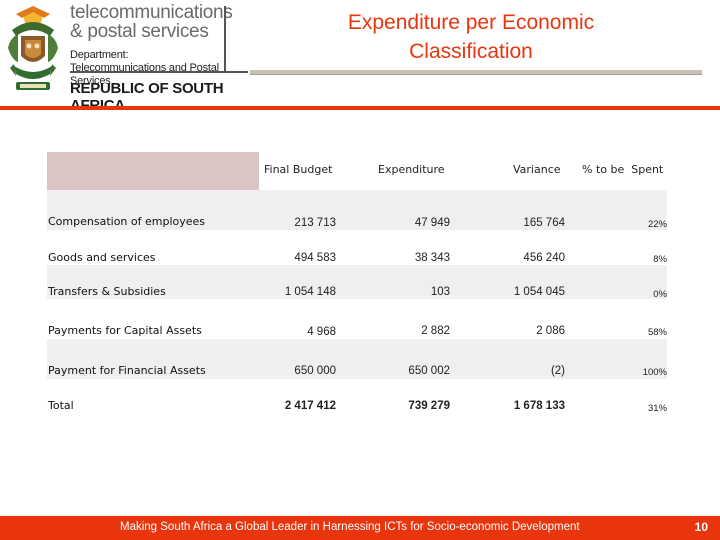  Describe the element at coordinates (544, 258) in the screenshot. I see `cell-variance: 456 240` at that location.